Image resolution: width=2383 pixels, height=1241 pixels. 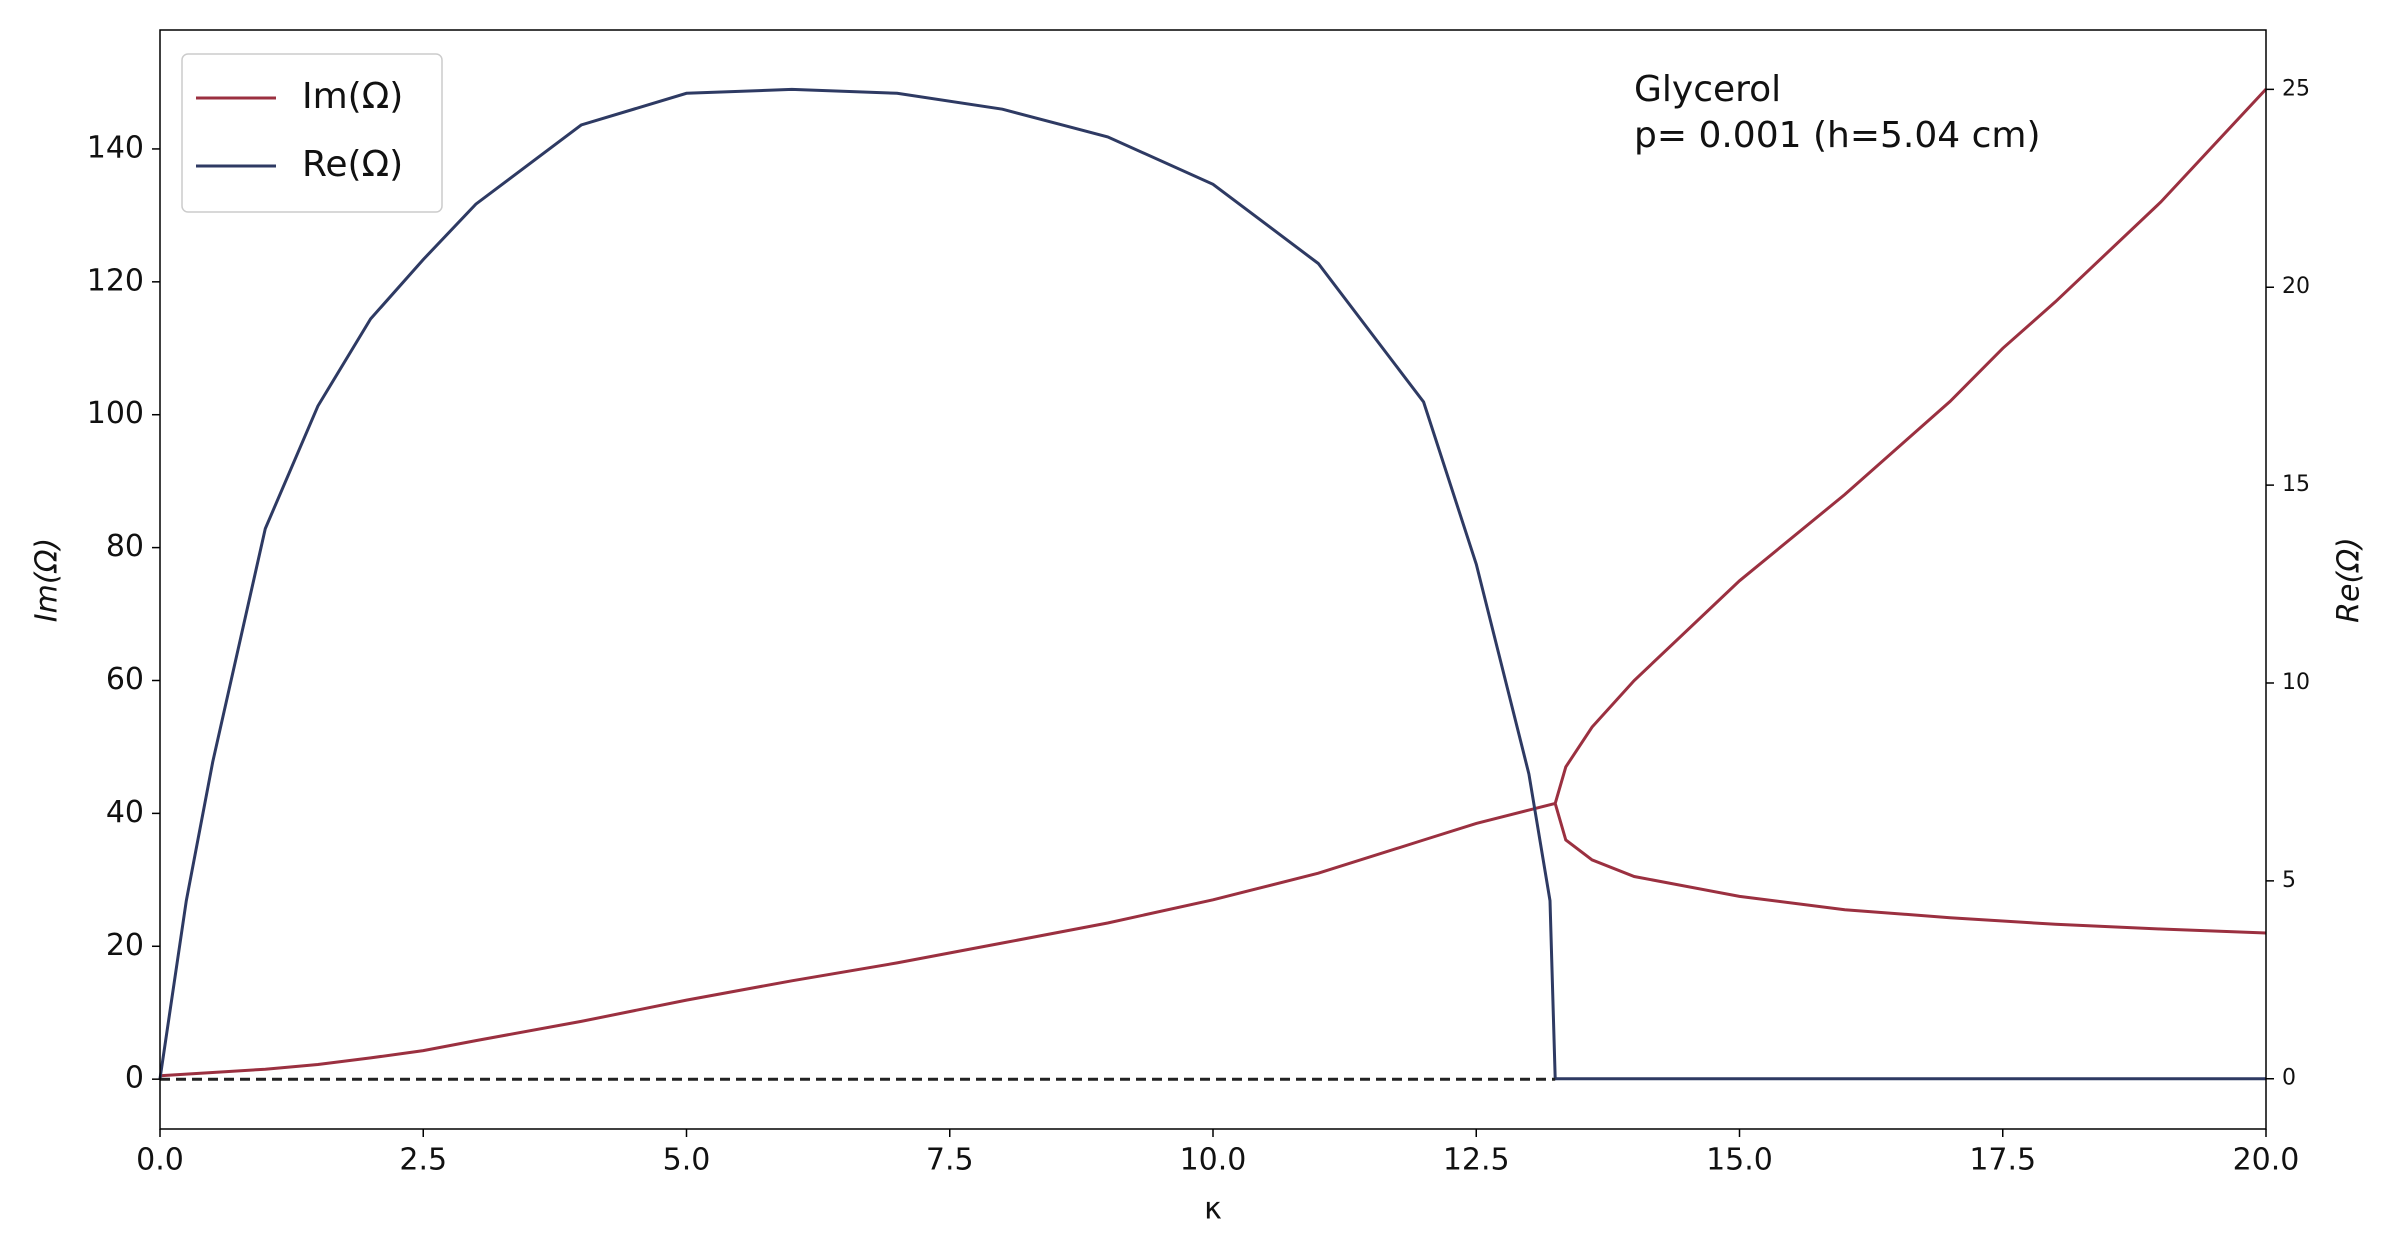 What do you see at coordinates (160, 1160) in the screenshot?
I see `x-tick-label: 0.0` at bounding box center [160, 1160].